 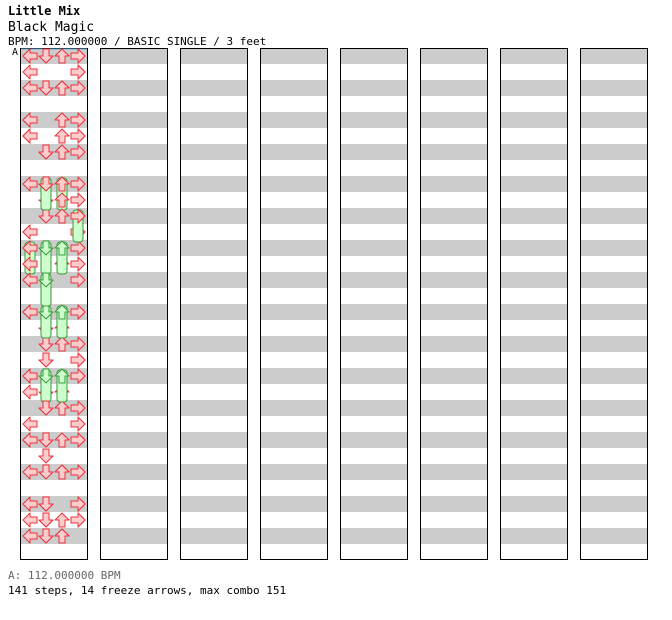 What do you see at coordinates (62, 312) in the screenshot?
I see `freeze-arrow-up` at bounding box center [62, 312].